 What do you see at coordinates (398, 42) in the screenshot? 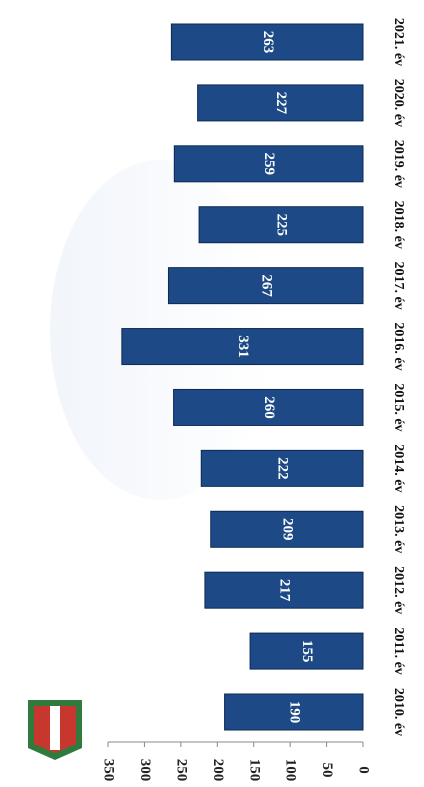
I see `x-tick-label: 2021. év` at bounding box center [398, 42].